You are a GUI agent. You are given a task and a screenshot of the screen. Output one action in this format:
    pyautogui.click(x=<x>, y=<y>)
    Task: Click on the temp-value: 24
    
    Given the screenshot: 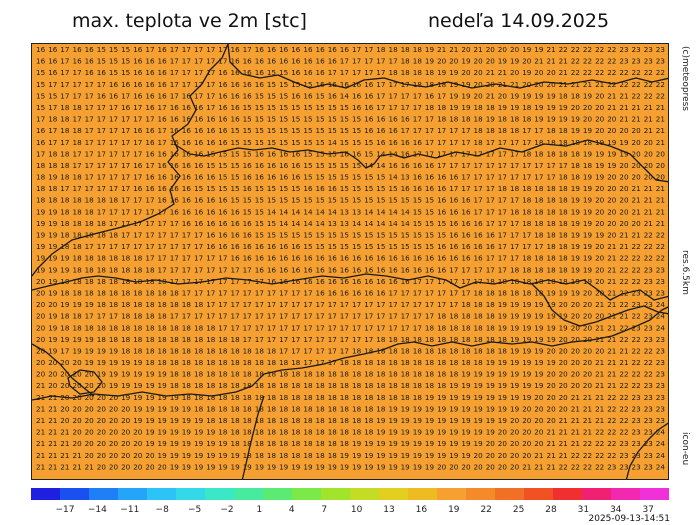 What is the action you would take?
    pyautogui.click(x=661, y=443)
    